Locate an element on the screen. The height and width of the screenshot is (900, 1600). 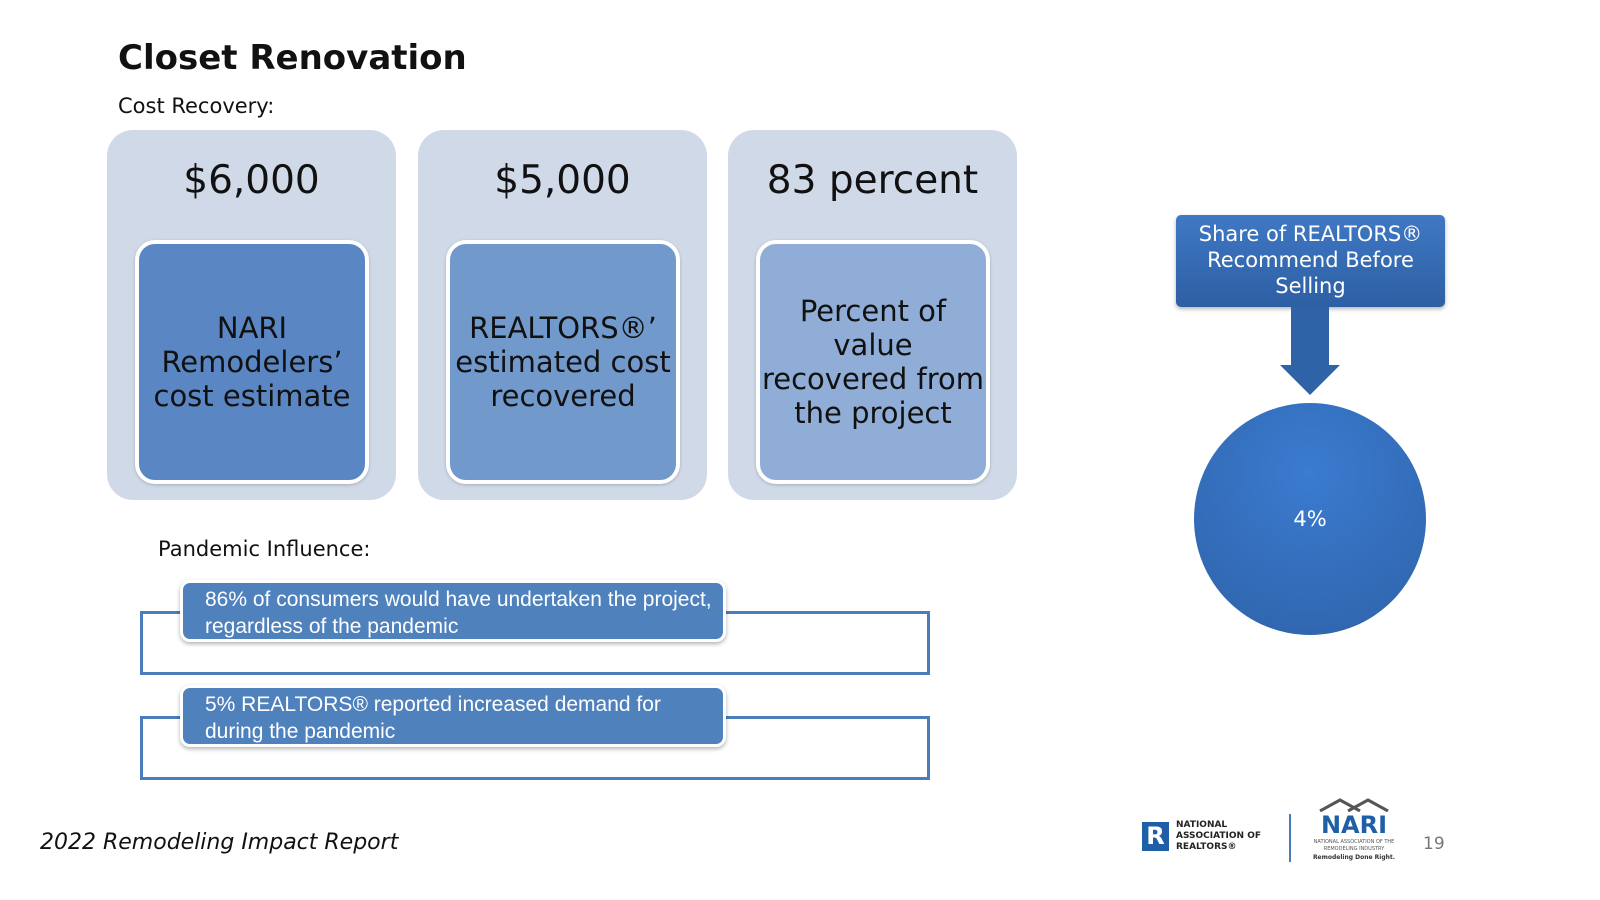
logo-divider is located at coordinates (1290, 838).